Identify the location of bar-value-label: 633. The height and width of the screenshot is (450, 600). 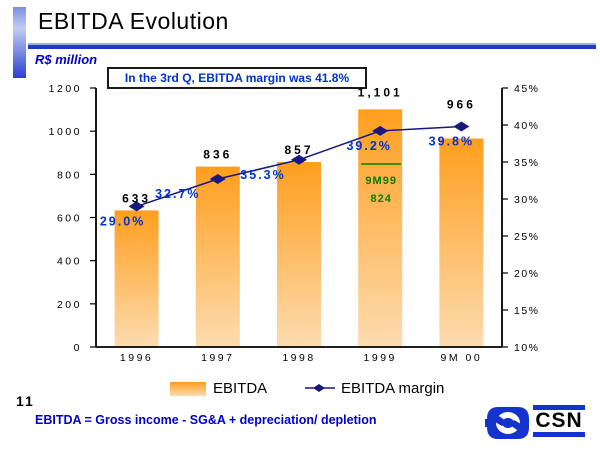
(136, 198).